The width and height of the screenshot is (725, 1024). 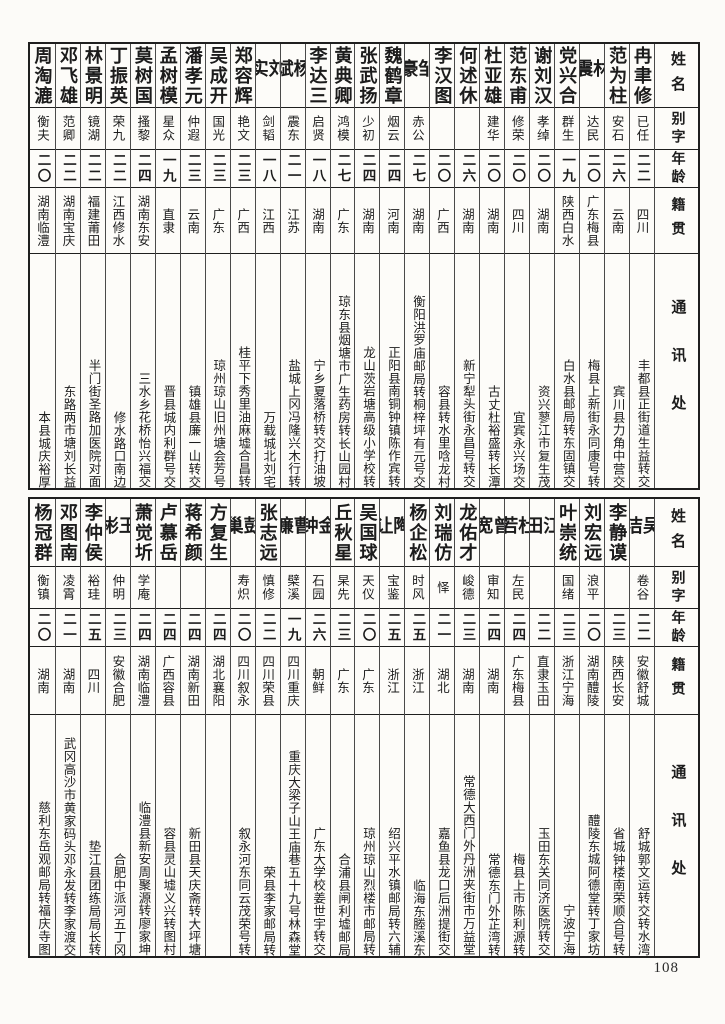 What do you see at coordinates (92, 680) in the screenshot?
I see `entry-native-place: 四川` at bounding box center [92, 680].